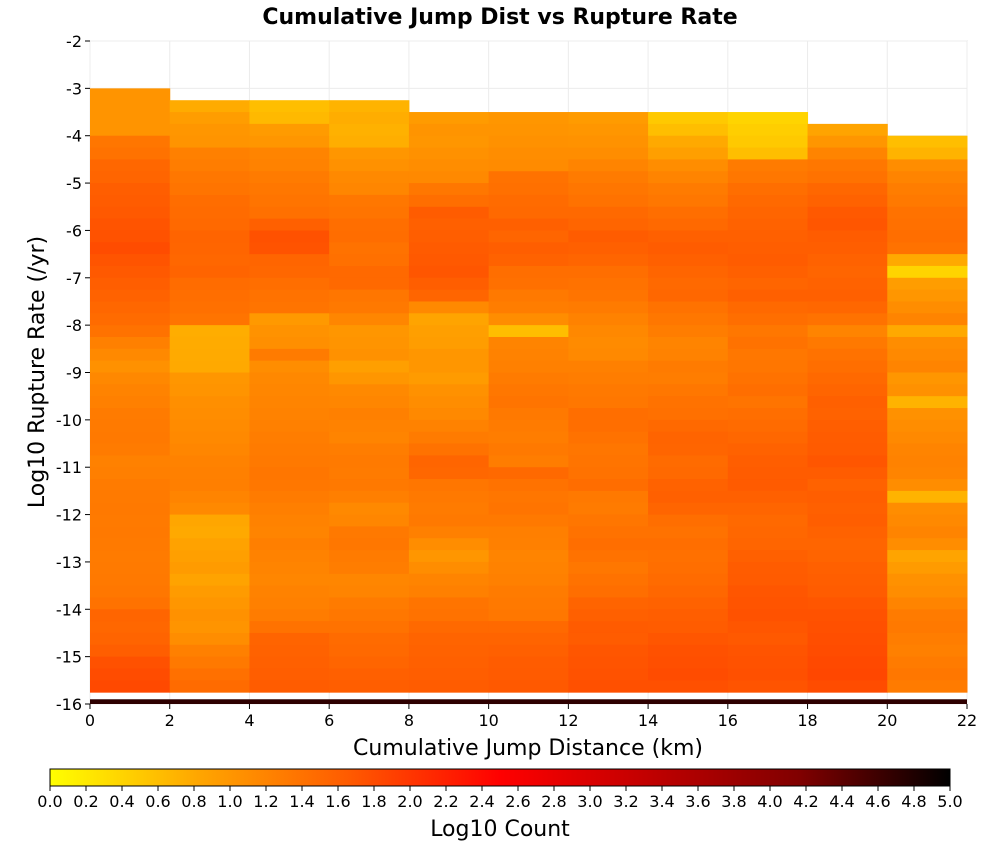 Image resolution: width=1000 pixels, height=854 pixels. Describe the element at coordinates (733, 801) in the screenshot. I see `colorbar-tick-label: 3.8` at that location.